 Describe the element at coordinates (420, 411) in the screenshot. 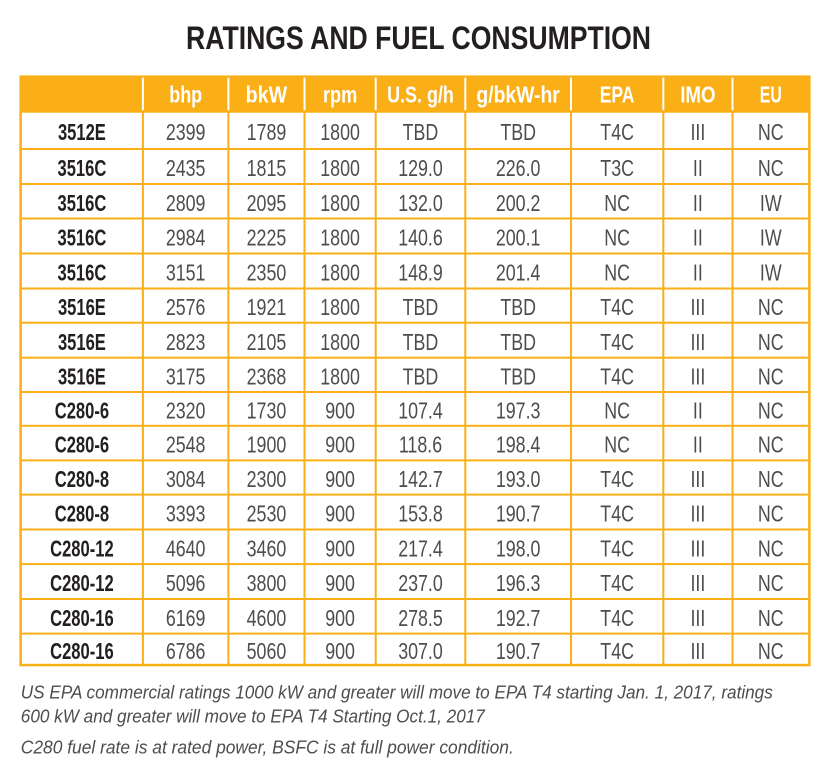

I see `svg-text: 107.4` at that location.